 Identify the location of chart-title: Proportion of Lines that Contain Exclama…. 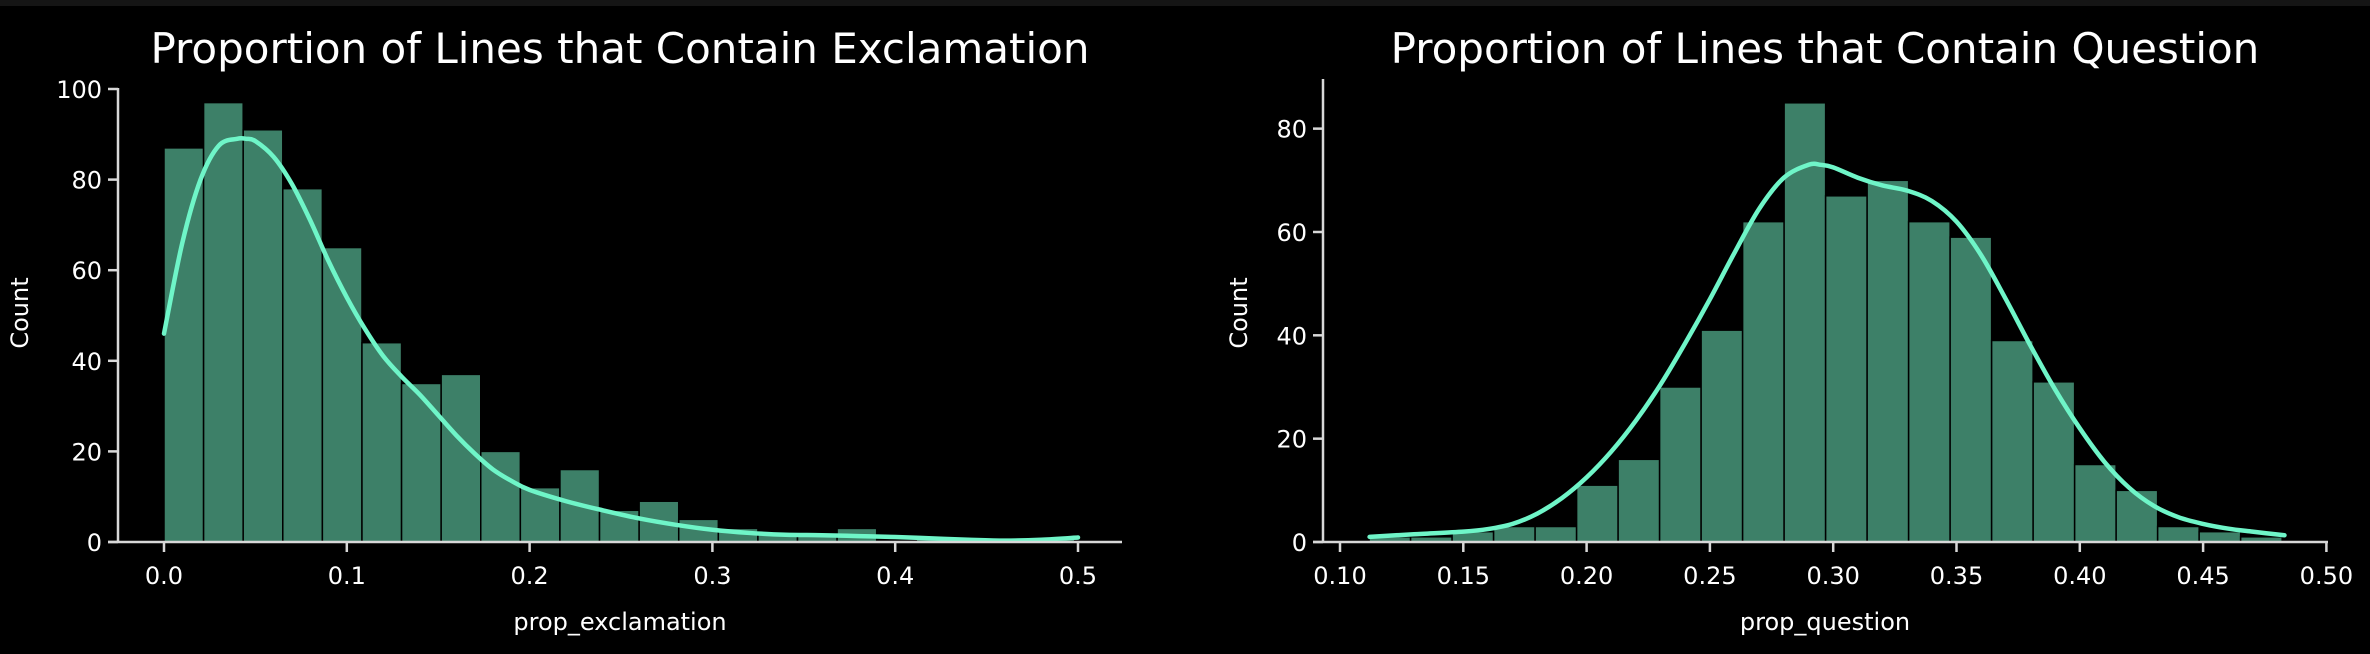
(619, 48).